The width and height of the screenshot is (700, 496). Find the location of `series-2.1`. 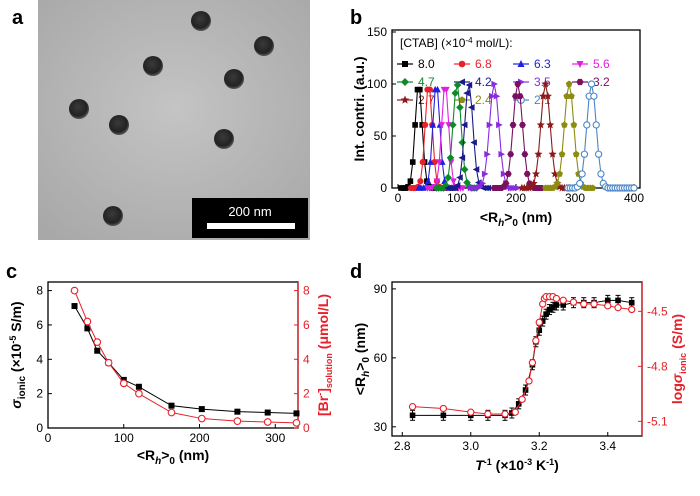

series-2.1 is located at coordinates (601, 136).